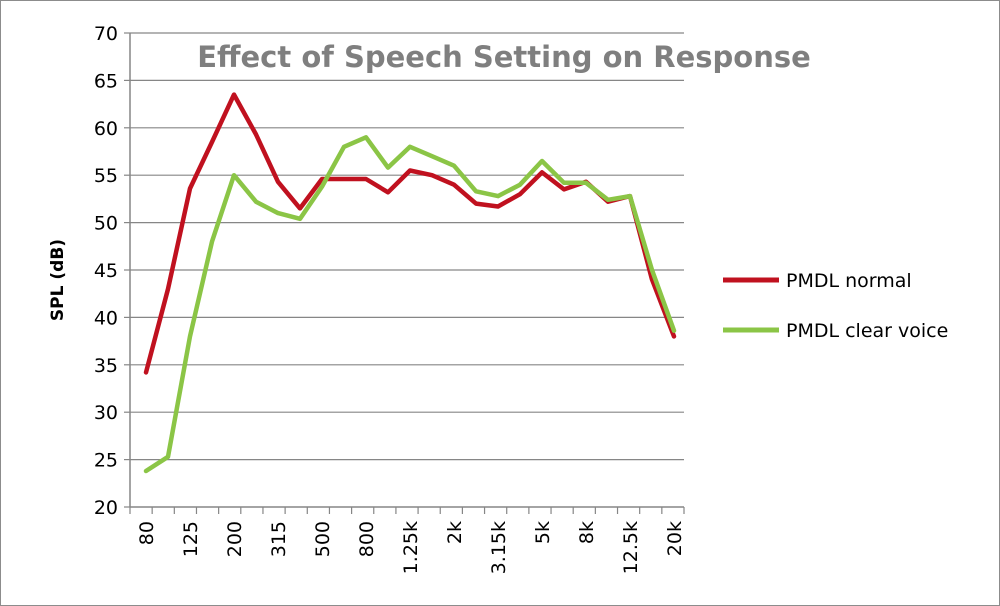  Describe the element at coordinates (504, 57) in the screenshot. I see `chart-title: Effect of Speech Setting on Response` at that location.